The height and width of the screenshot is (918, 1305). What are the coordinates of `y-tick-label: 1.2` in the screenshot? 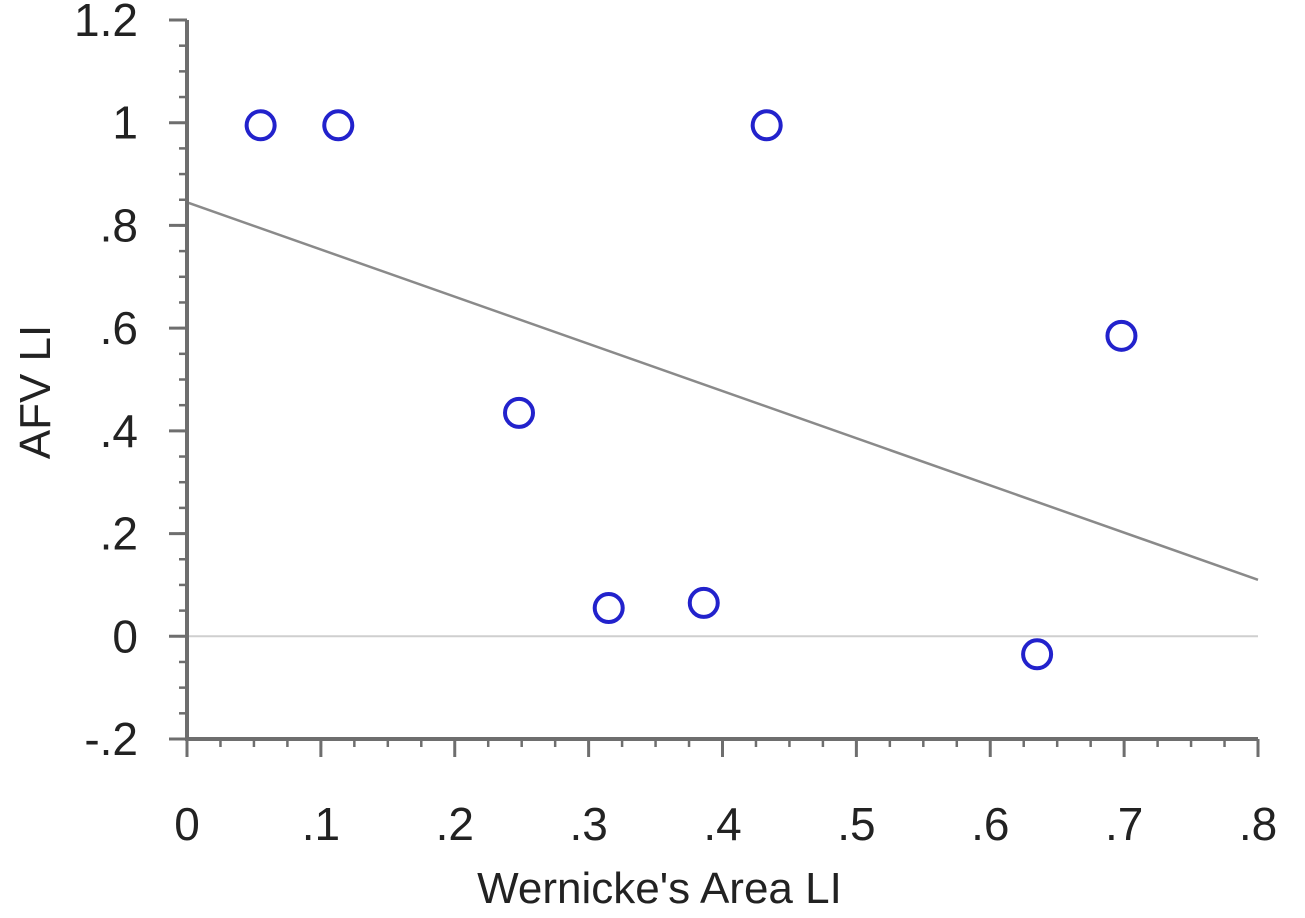 It's located at (106, 23).